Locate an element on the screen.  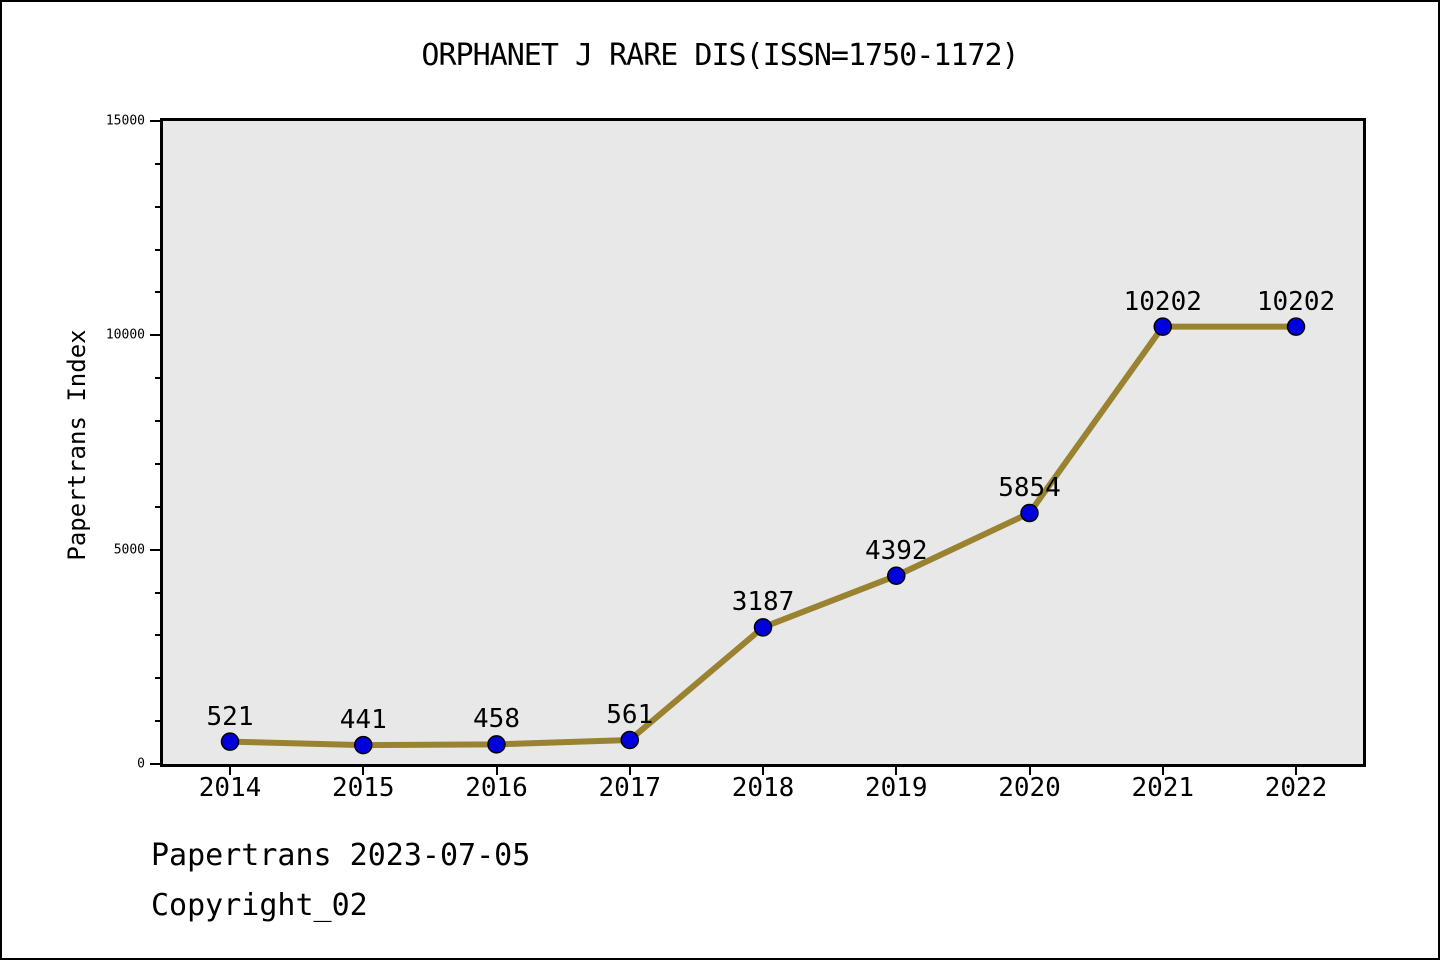
point-value-label-2018: 3187 is located at coordinates (763, 602).